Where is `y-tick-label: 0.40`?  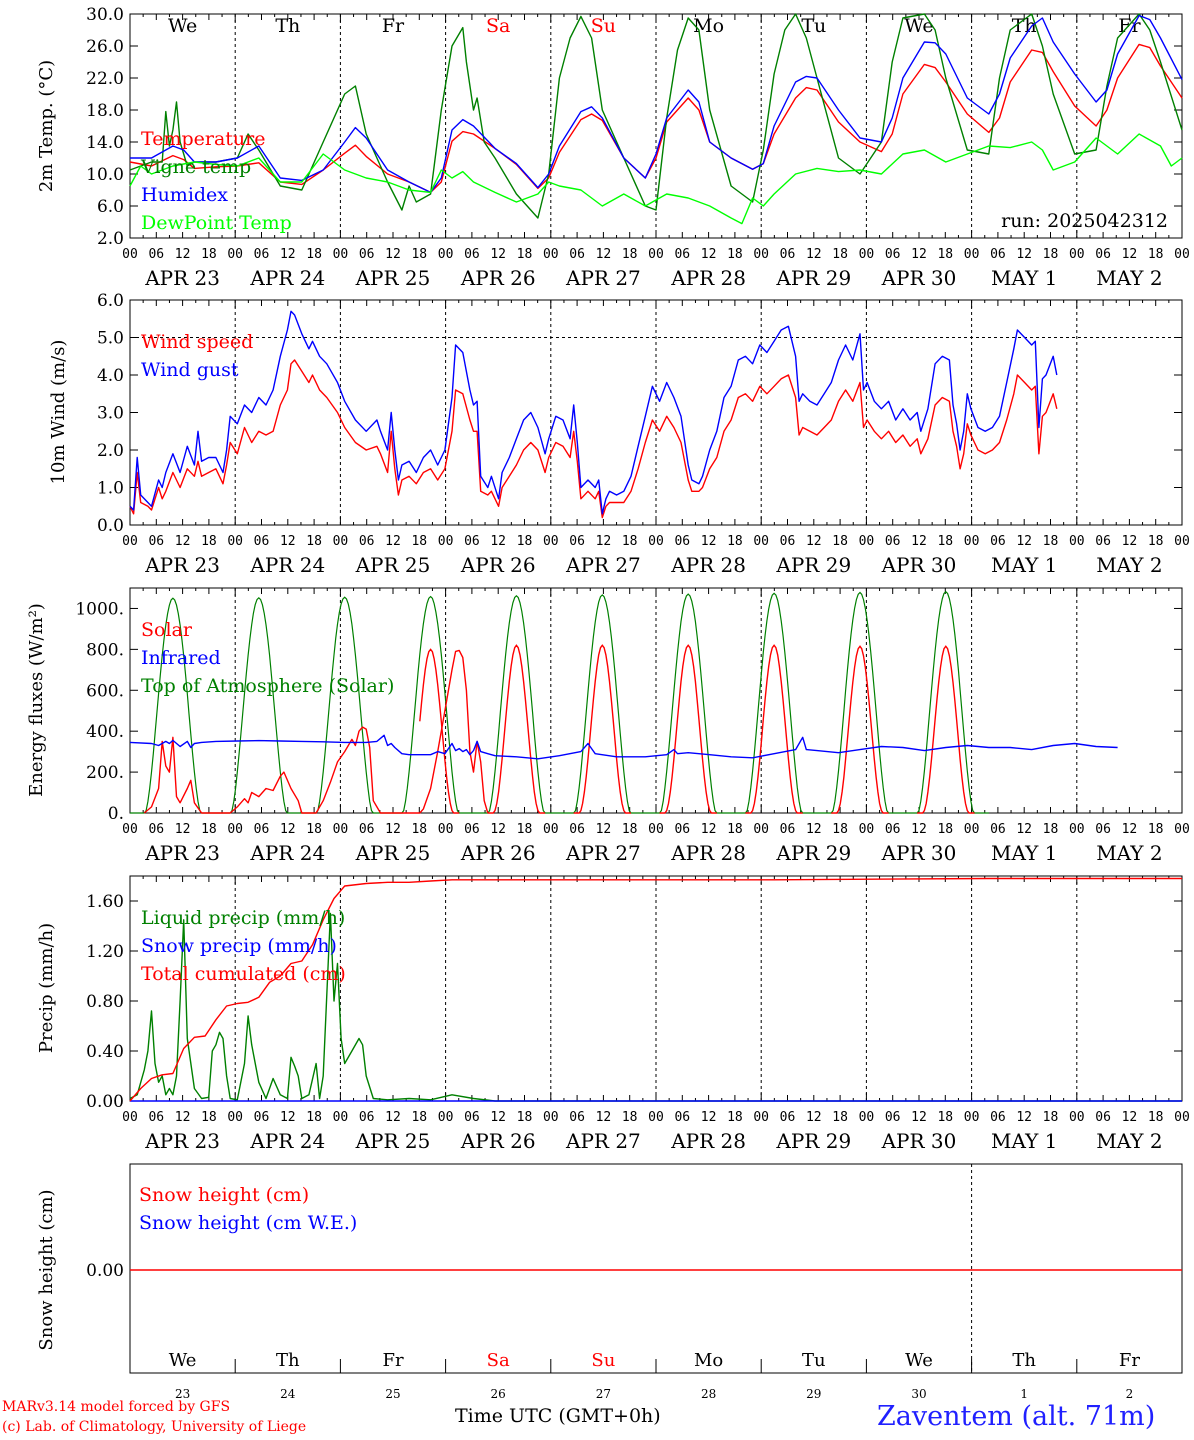 y-tick-label: 0.40 is located at coordinates (105, 1052).